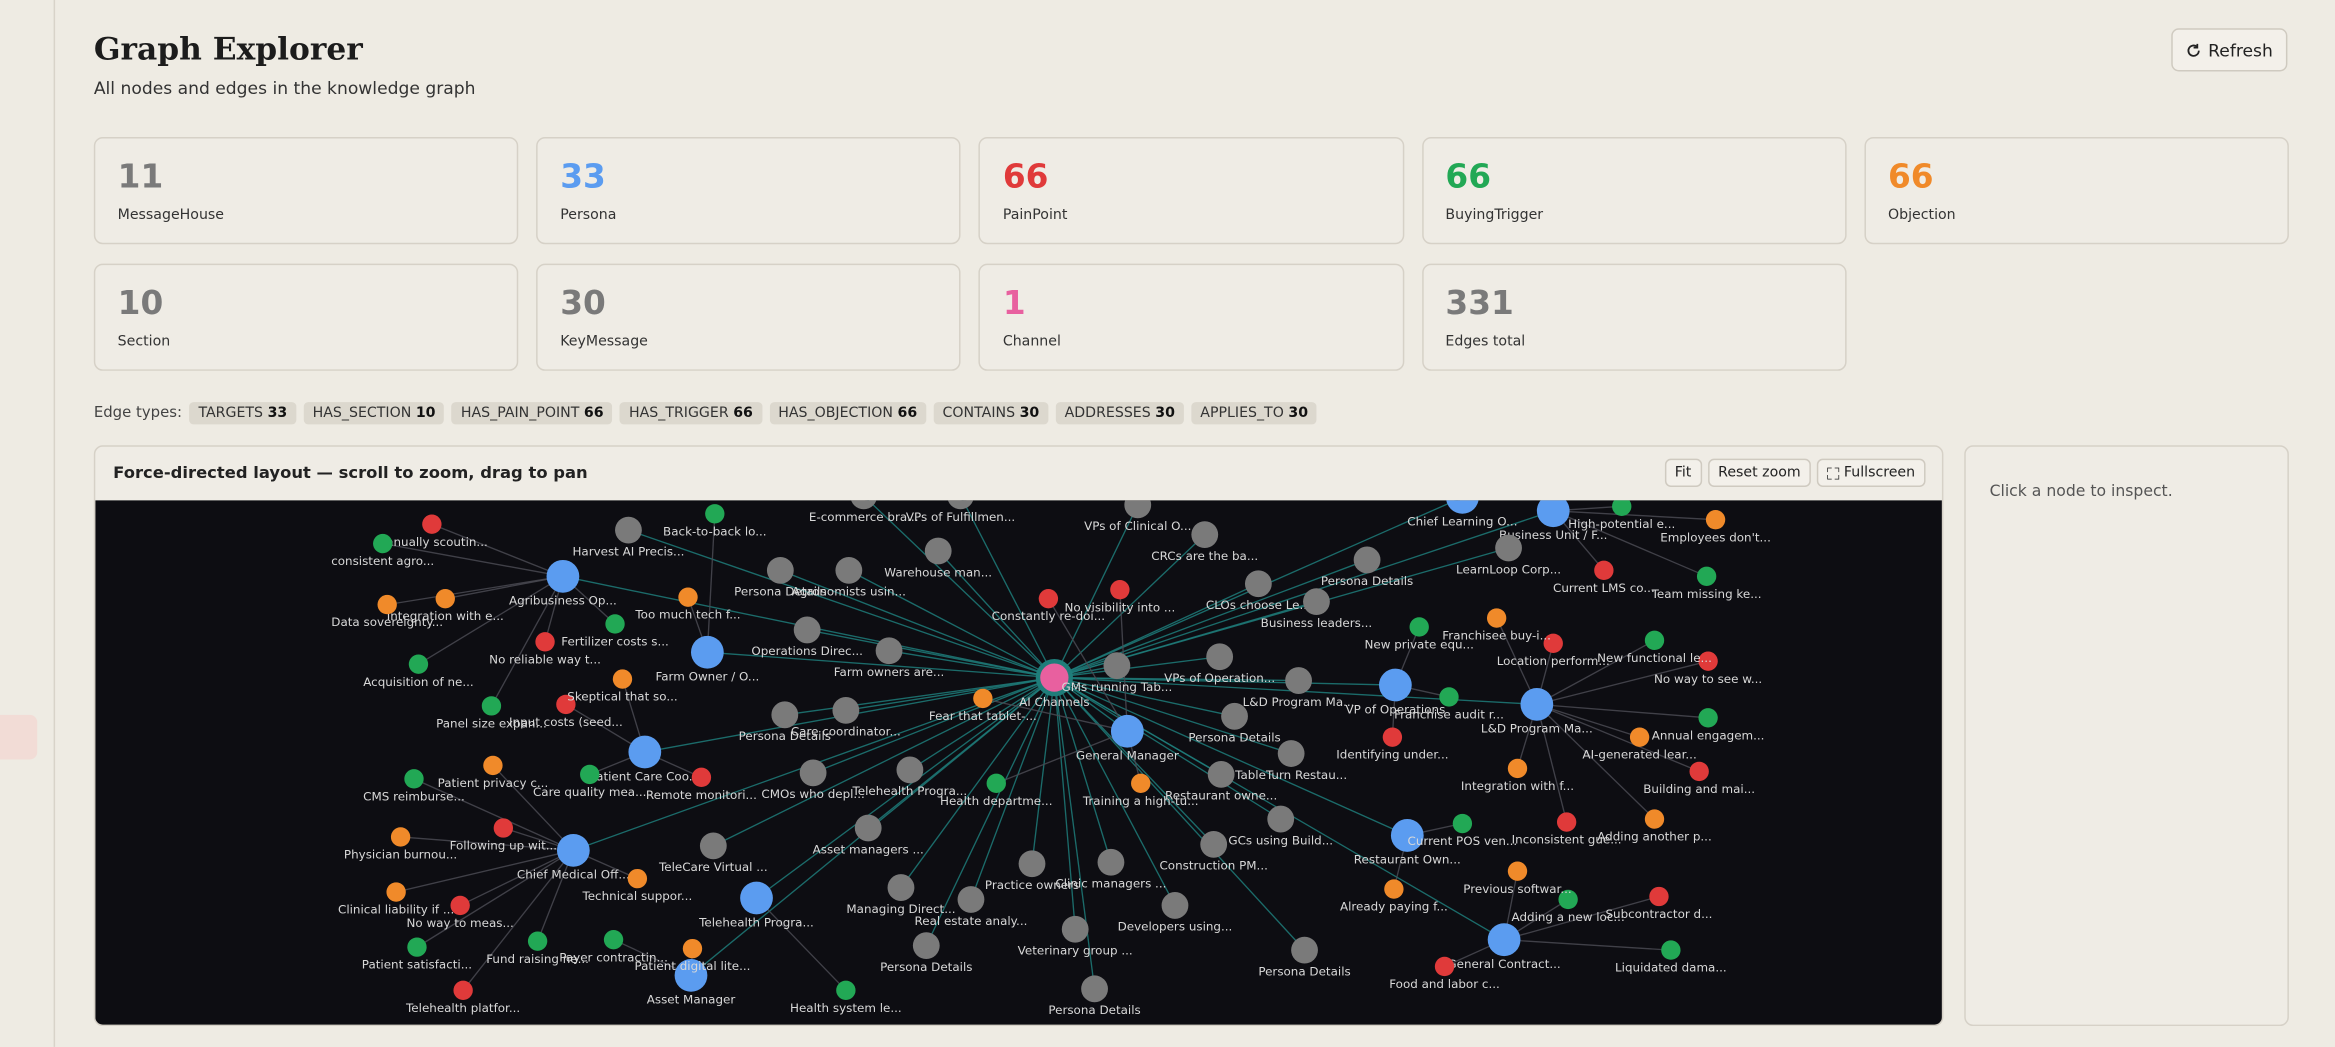 Image resolution: width=2335 pixels, height=1047 pixels. I want to click on edge-chip: HAS_OBJECTION 66, so click(848, 413).